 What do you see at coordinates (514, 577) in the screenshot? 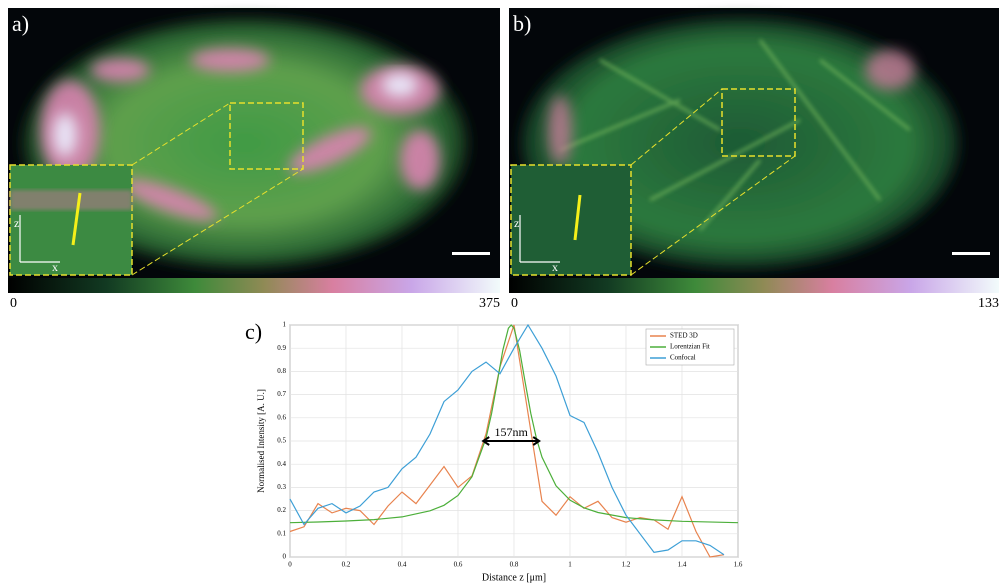
I see `x-axis-label: Distance z [μm]` at bounding box center [514, 577].